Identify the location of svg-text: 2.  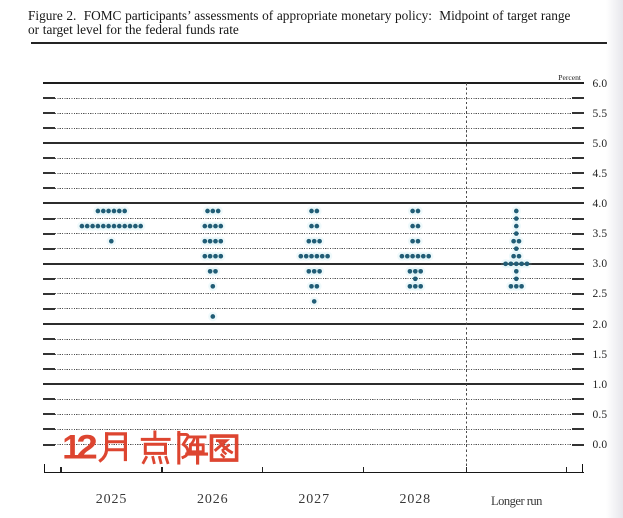
(86, 447).